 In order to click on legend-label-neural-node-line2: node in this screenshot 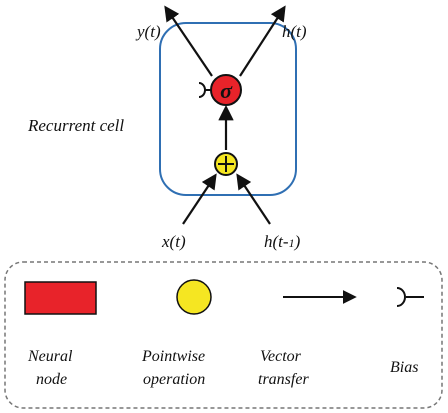, I will do `click(51, 379)`.